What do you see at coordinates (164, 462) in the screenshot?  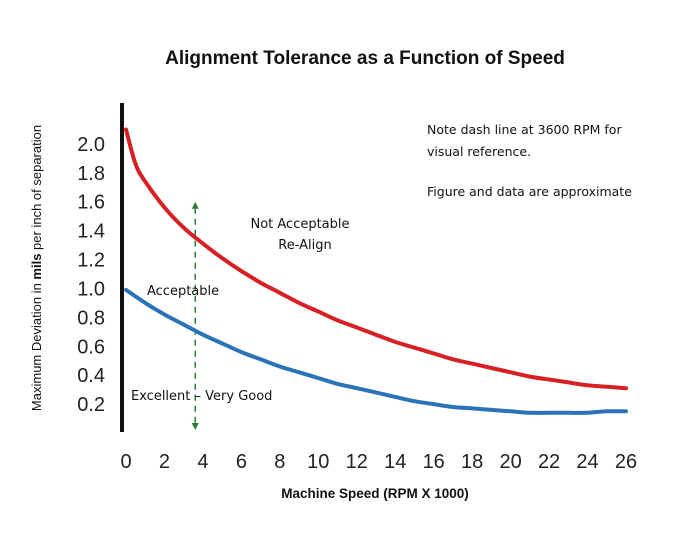 I see `x-tick-label: 2` at bounding box center [164, 462].